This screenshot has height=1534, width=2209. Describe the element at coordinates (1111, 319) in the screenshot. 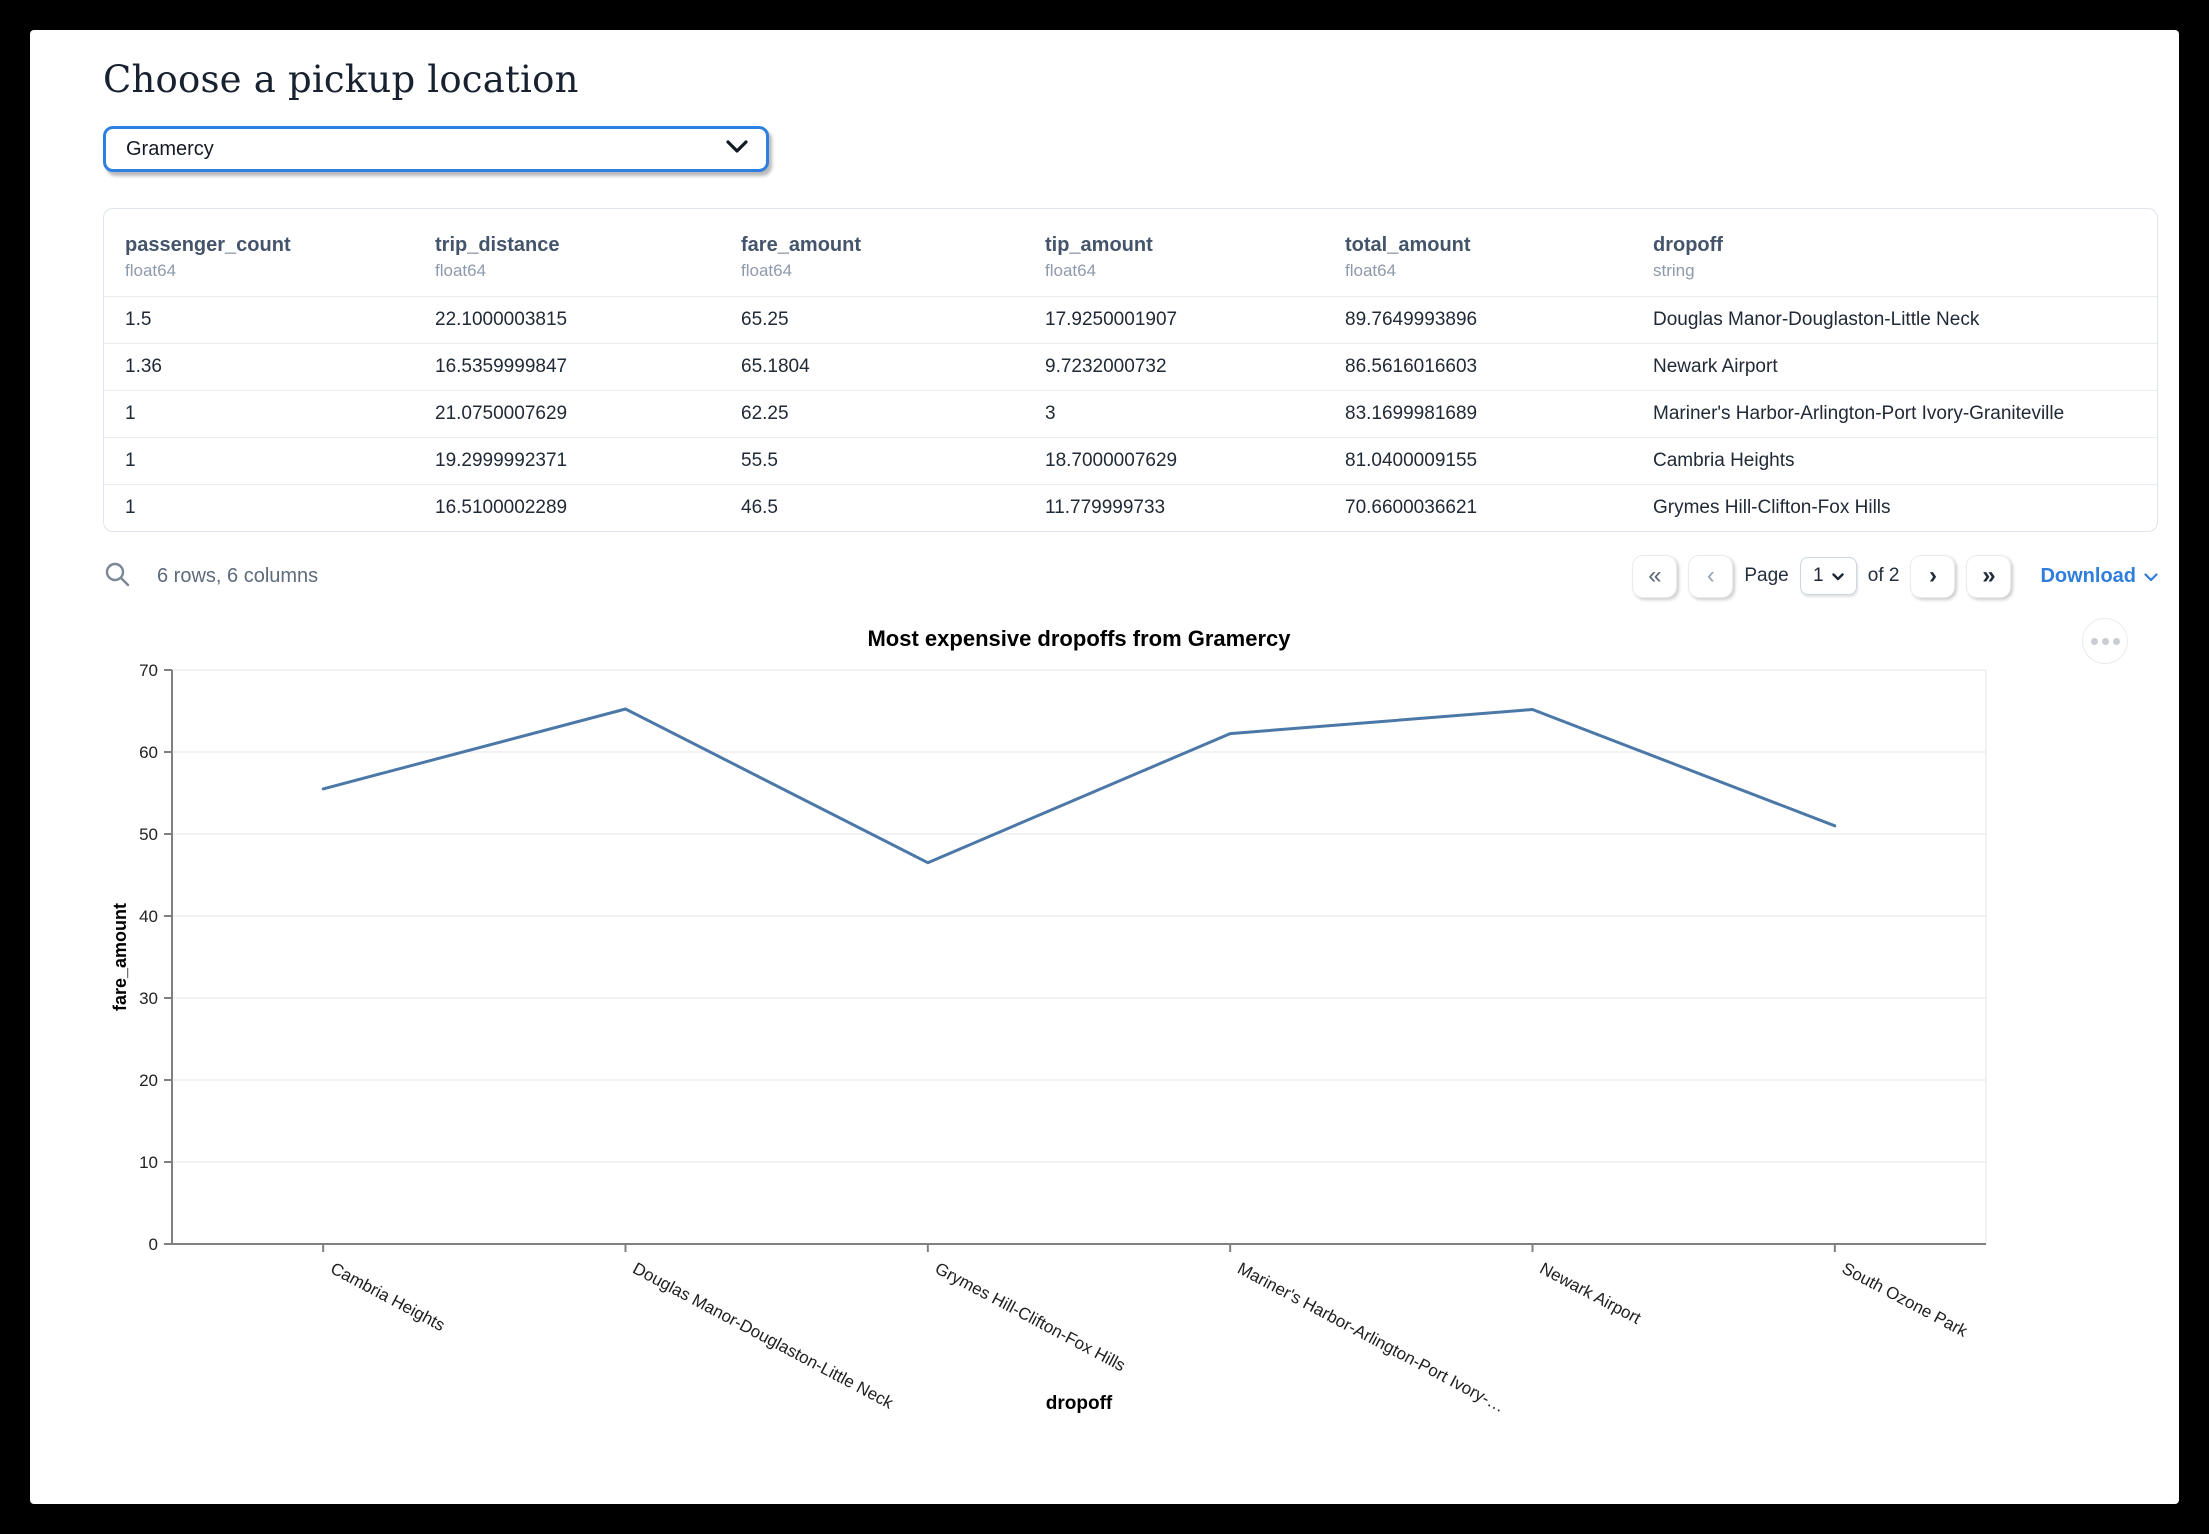

I see `table-cell: 17.9250001907` at that location.